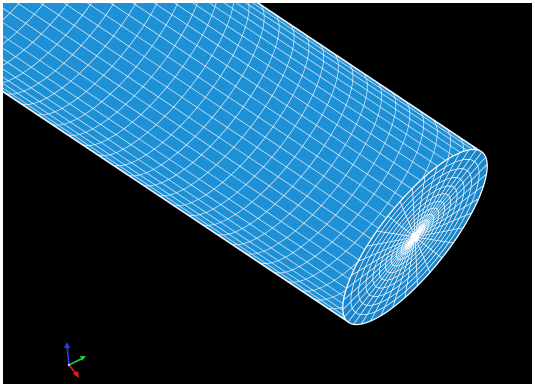  I want to click on y-axis, so click(76, 361).